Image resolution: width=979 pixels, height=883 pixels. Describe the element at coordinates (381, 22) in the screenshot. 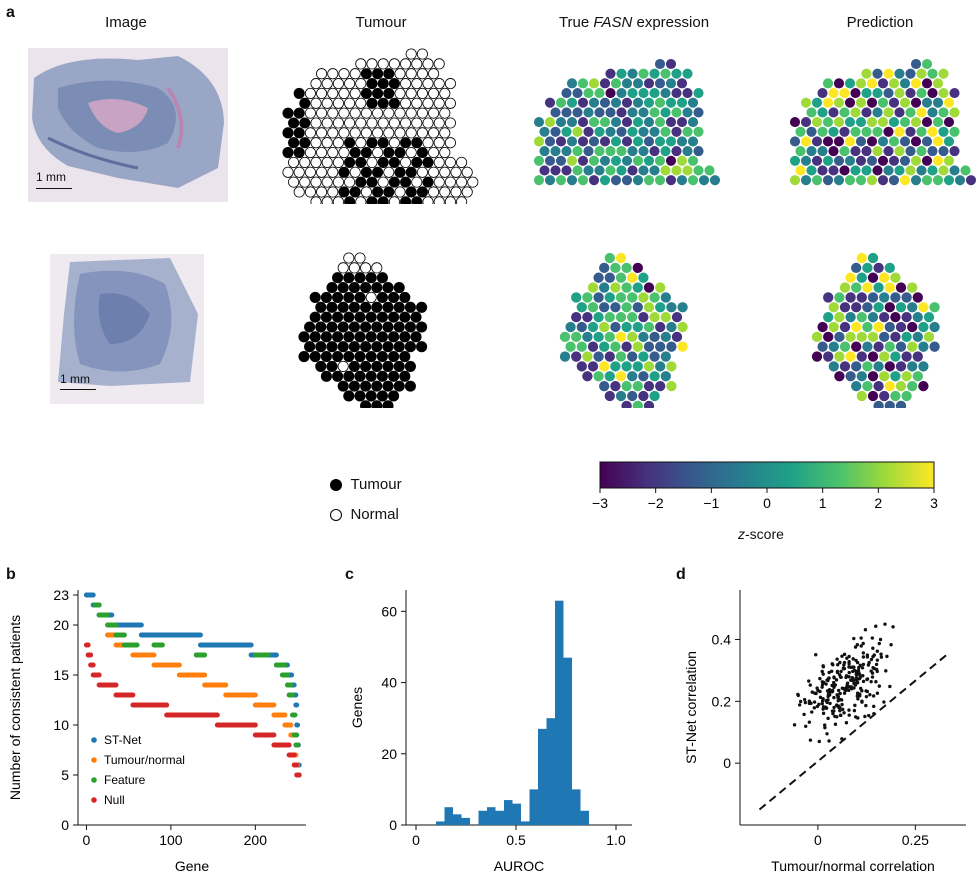

I see `column-title-tumour: Tumour` at that location.